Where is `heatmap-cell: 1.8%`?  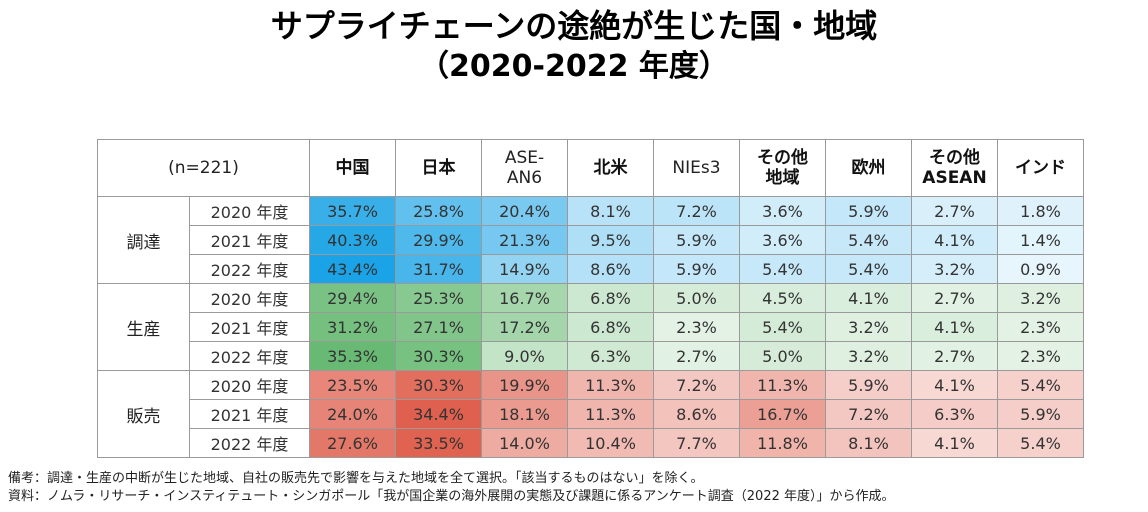
heatmap-cell: 1.8% is located at coordinates (1040, 211).